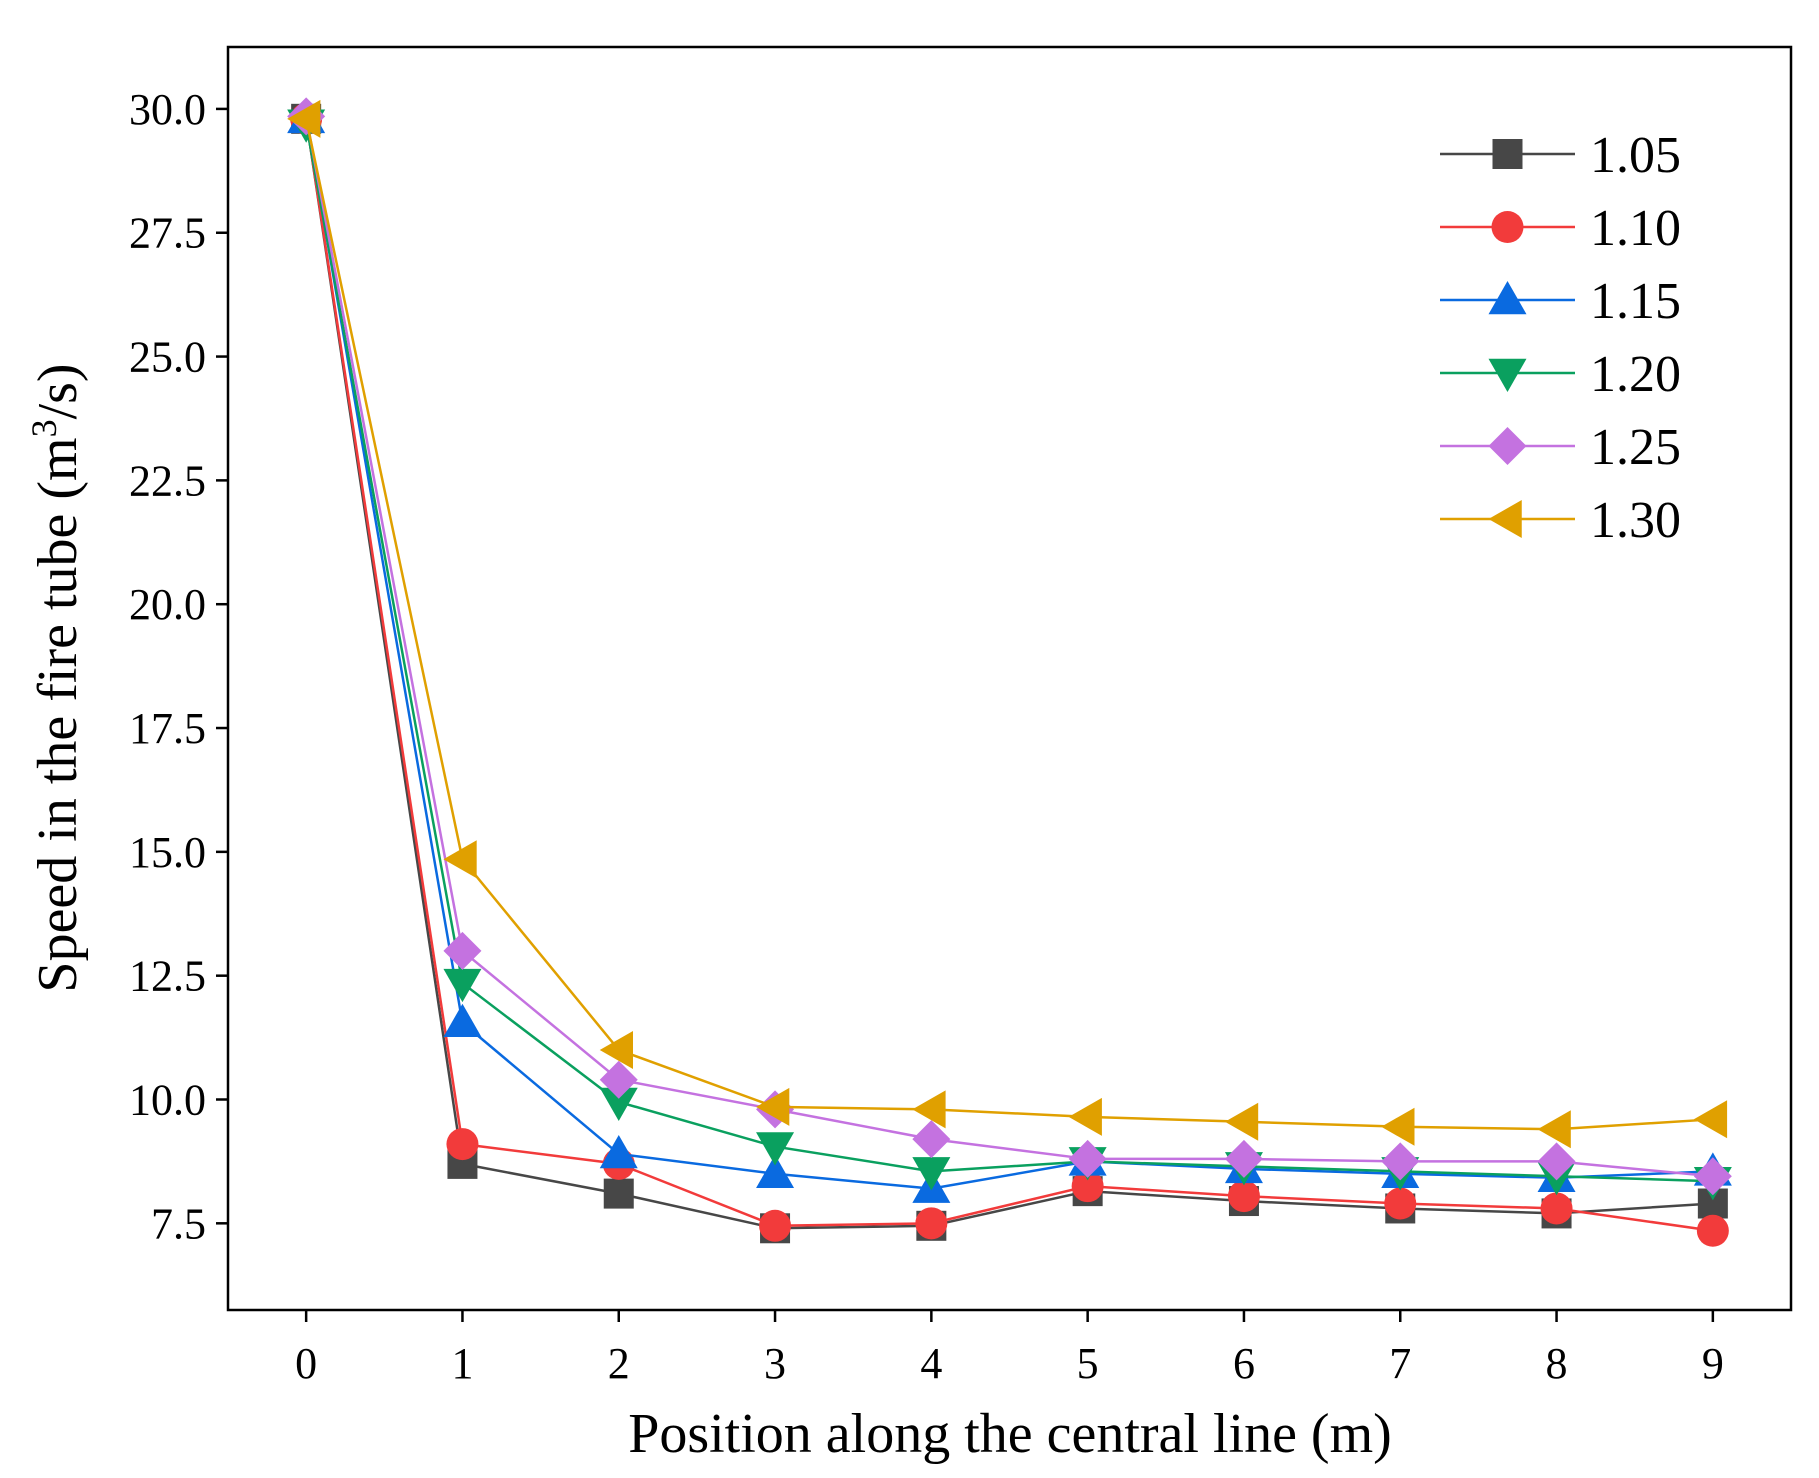 This screenshot has height=1478, width=1819. Describe the element at coordinates (167, 233) in the screenshot. I see `y-tick-label: 27.5` at that location.